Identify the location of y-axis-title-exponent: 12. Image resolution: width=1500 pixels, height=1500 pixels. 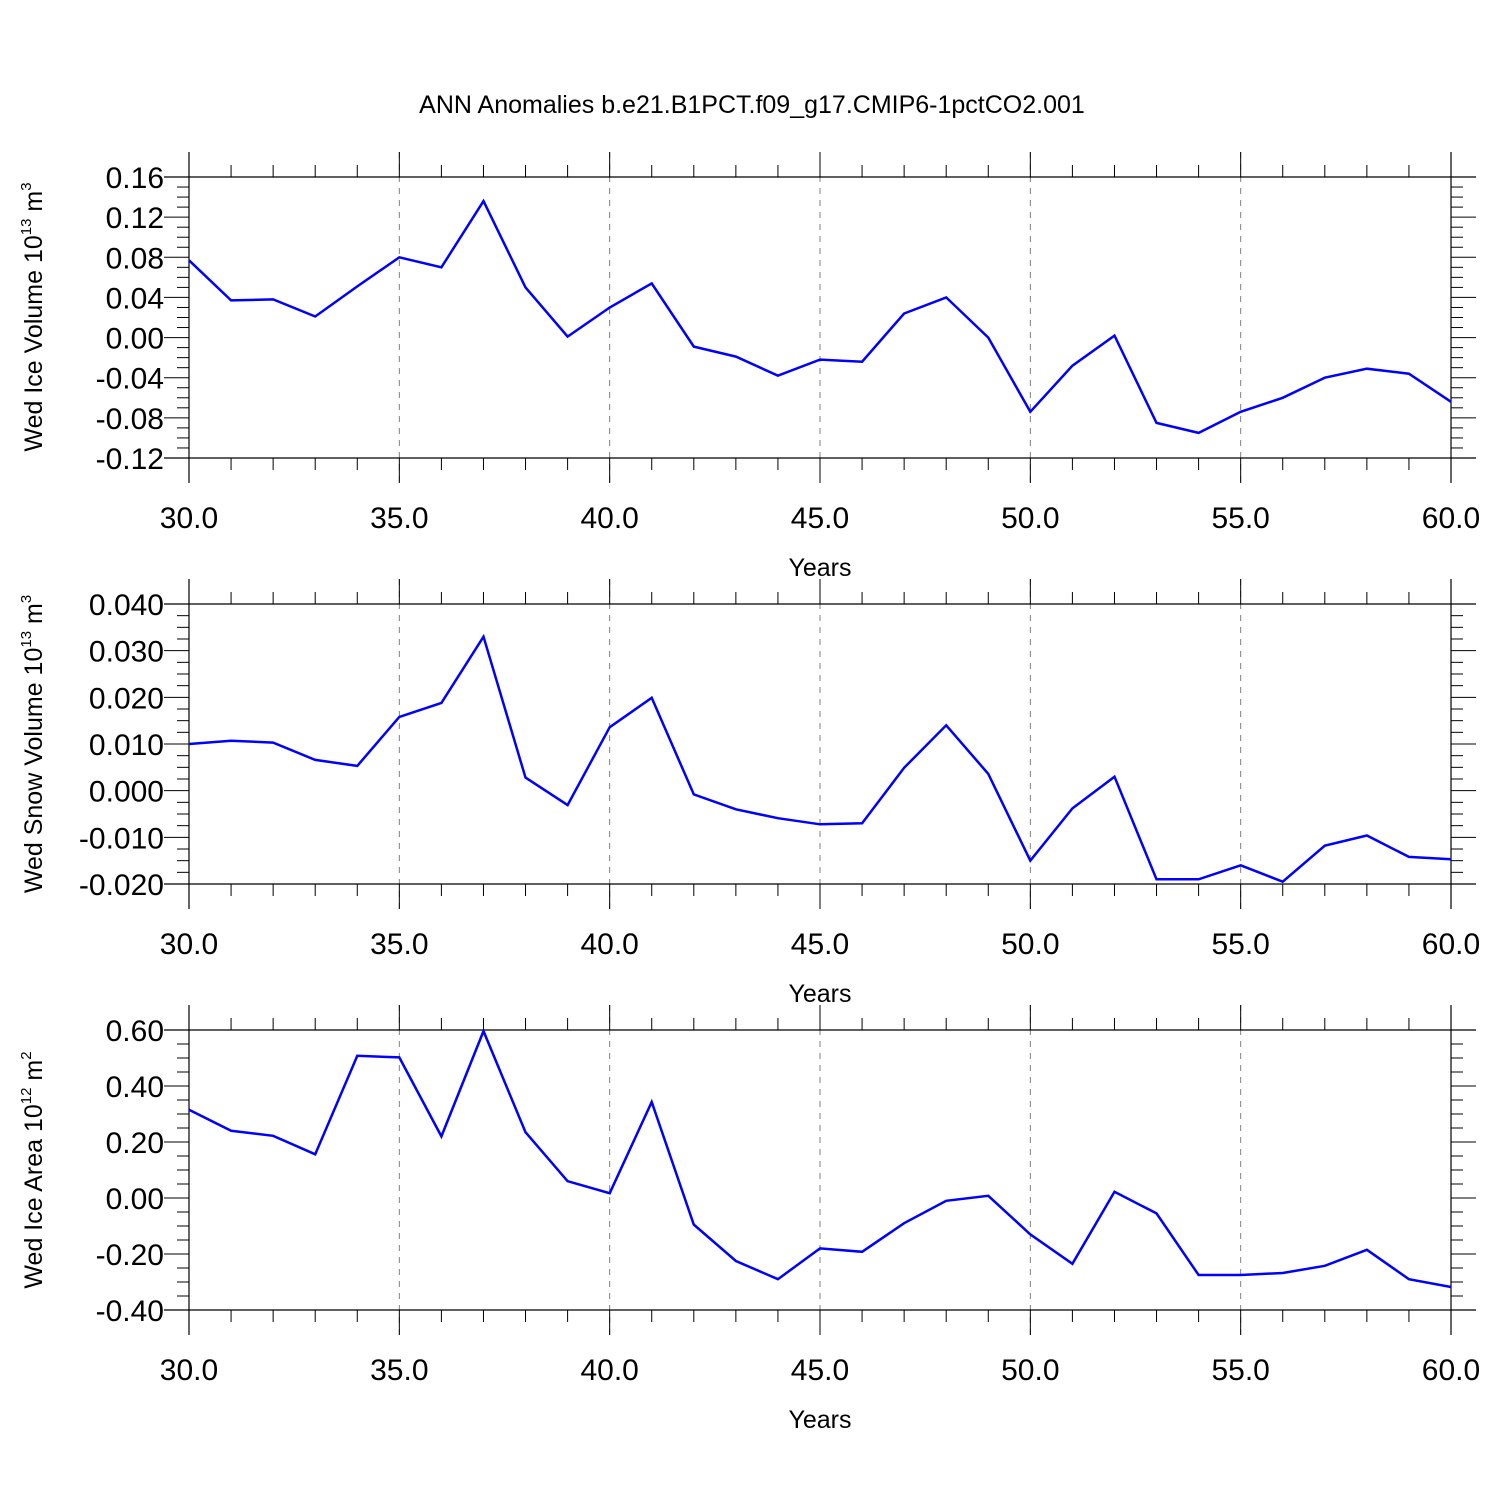
(26, 1096).